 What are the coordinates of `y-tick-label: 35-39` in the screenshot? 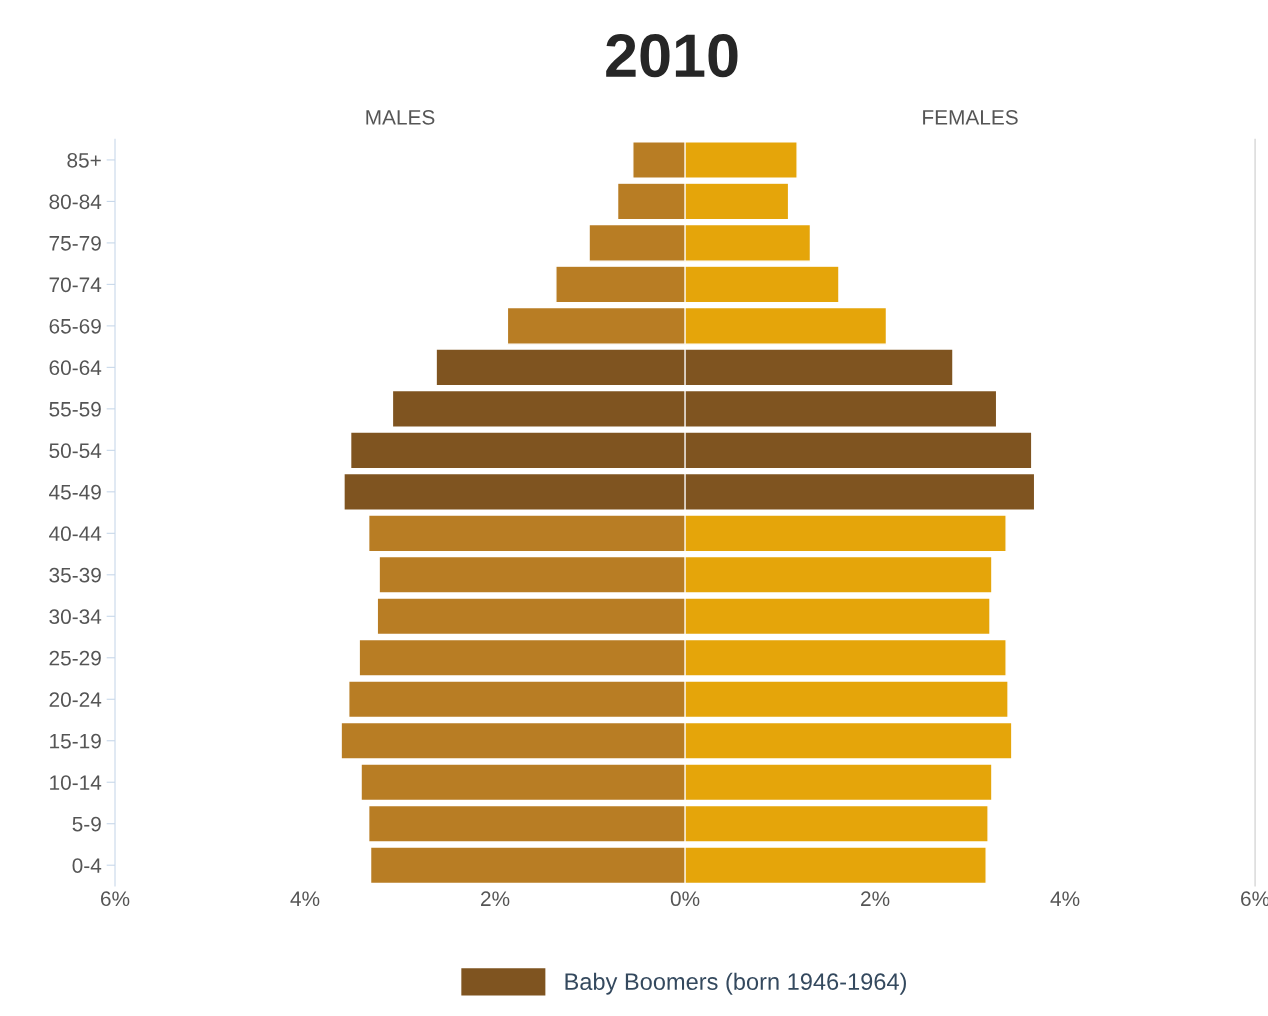 It's located at (75, 575).